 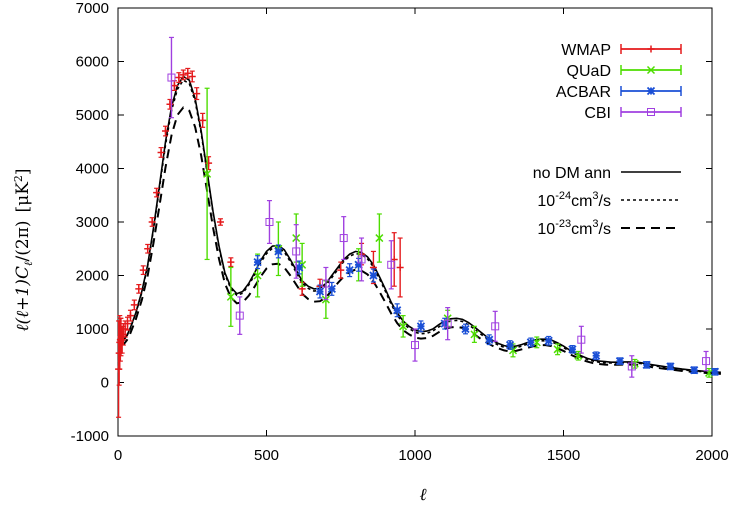 What do you see at coordinates (92, 115) in the screenshot?
I see `y-tick-label: 5000` at bounding box center [92, 115].